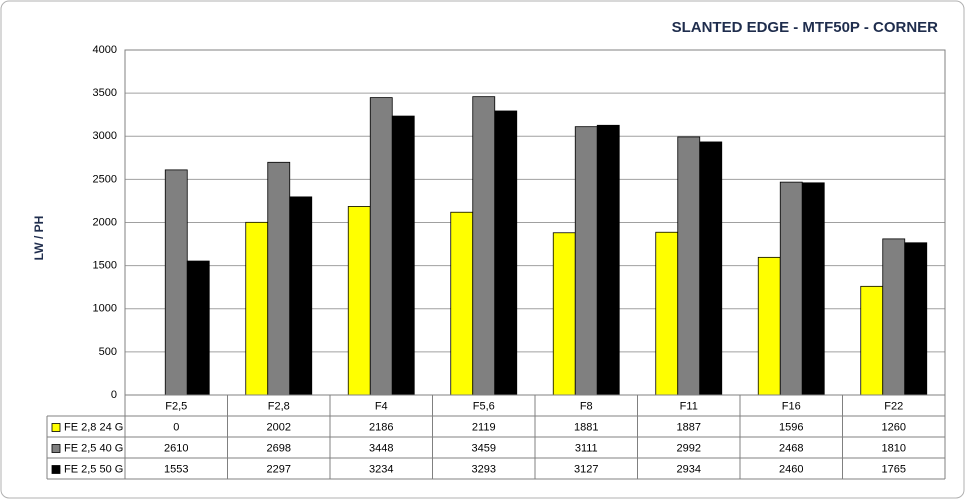 The height and width of the screenshot is (500, 966). What do you see at coordinates (791, 427) in the screenshot?
I see `table-cell: 1596` at bounding box center [791, 427].